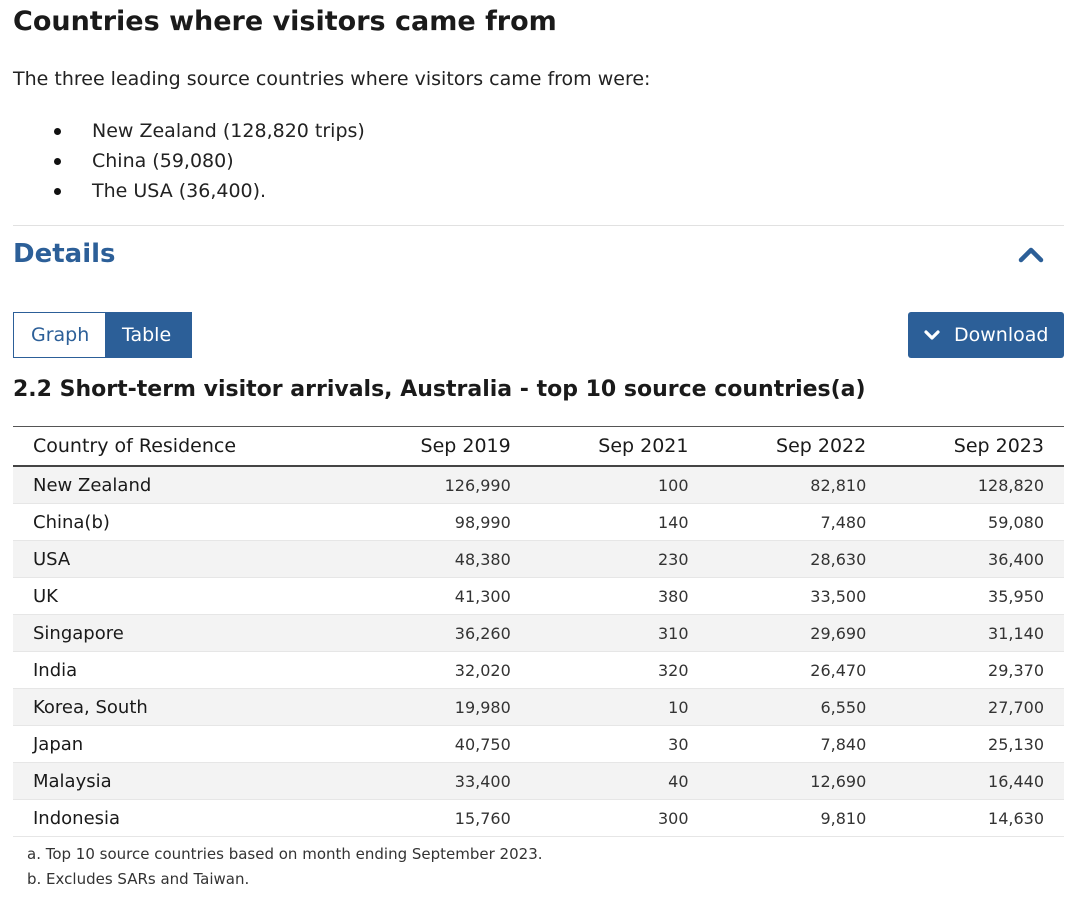 This screenshot has height=903, width=1080. What do you see at coordinates (975, 559) in the screenshot?
I see `value-cell: 36,400` at bounding box center [975, 559].